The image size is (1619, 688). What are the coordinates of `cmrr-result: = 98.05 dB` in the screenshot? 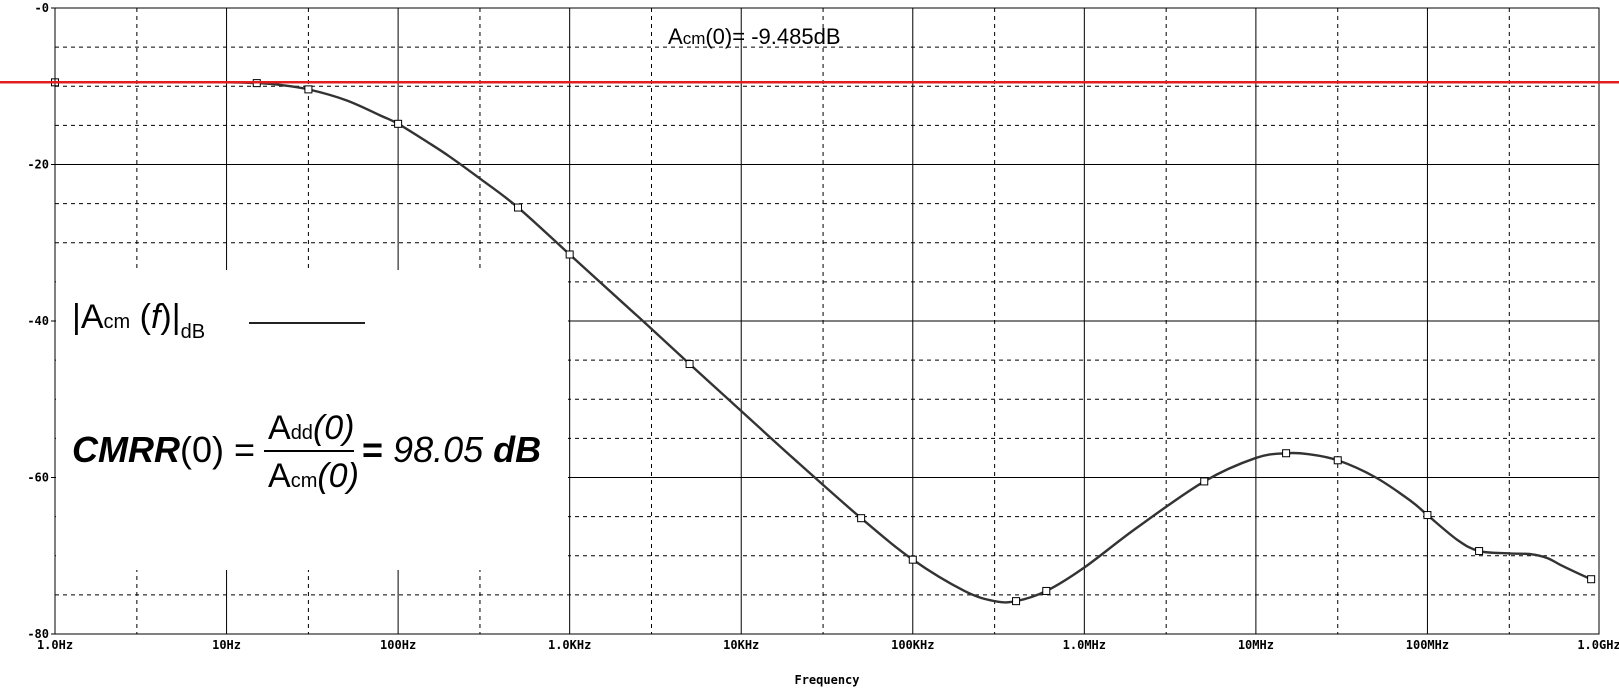 It's located at (451, 450).